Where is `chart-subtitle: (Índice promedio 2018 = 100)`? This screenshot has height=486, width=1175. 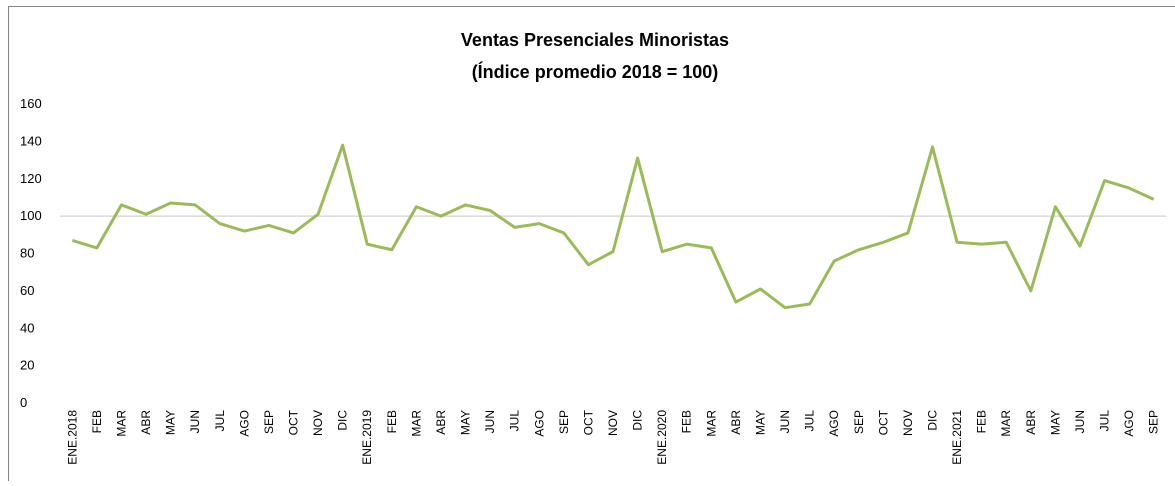
chart-subtitle: (Índice promedio 2018 = 100) is located at coordinates (595, 71).